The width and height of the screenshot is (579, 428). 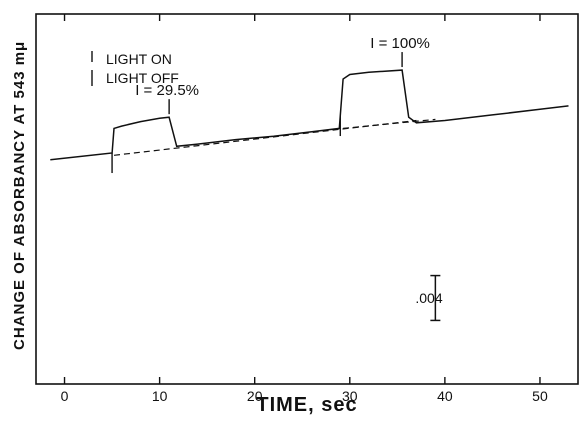 I want to click on annotation-0: I = 29.5%, so click(x=167, y=90).